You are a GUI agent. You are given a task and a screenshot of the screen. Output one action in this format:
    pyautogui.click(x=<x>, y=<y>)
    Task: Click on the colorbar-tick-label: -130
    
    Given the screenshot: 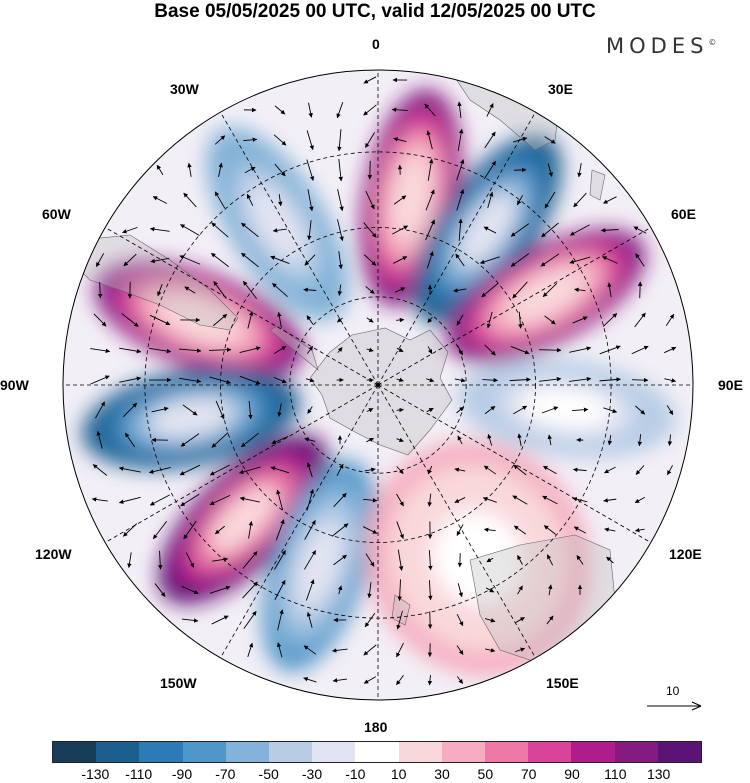 What is the action you would take?
    pyautogui.click(x=95, y=774)
    